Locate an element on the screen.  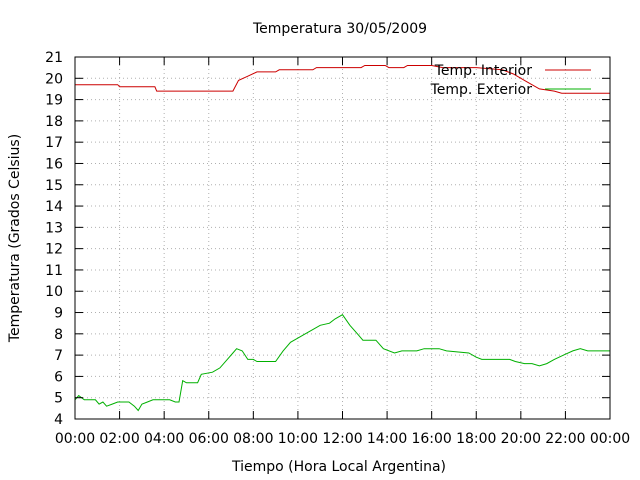
series-line-interior is located at coordinates (342, 79).